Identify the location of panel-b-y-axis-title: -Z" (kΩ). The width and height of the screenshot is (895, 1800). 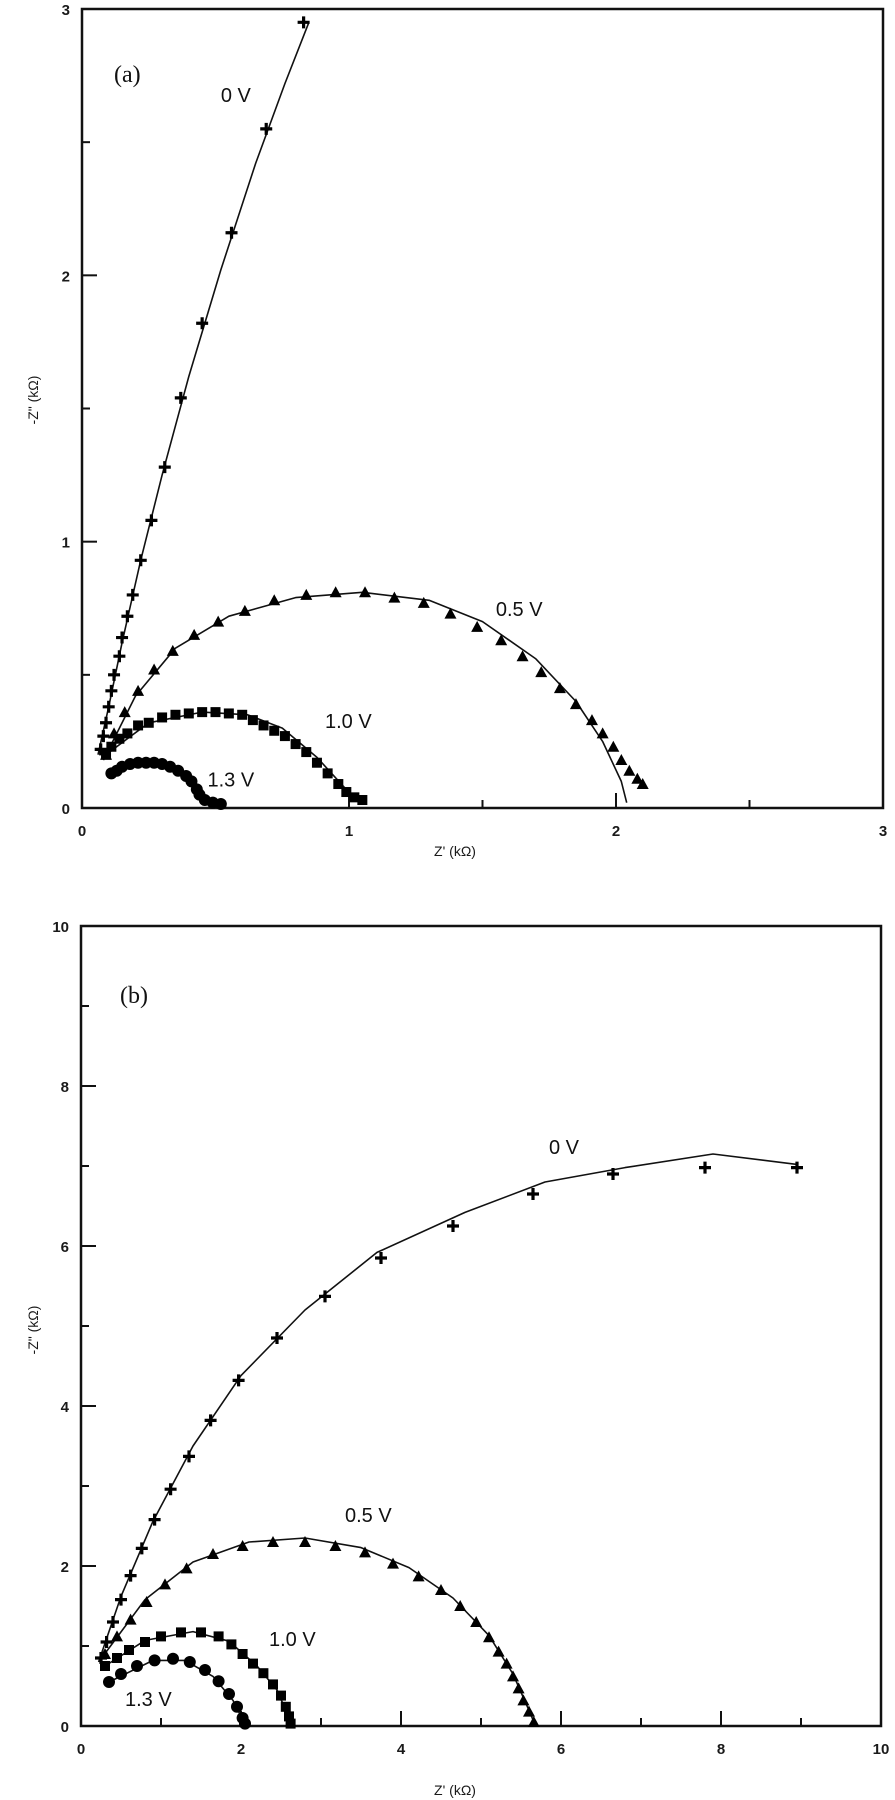
(33, 1330).